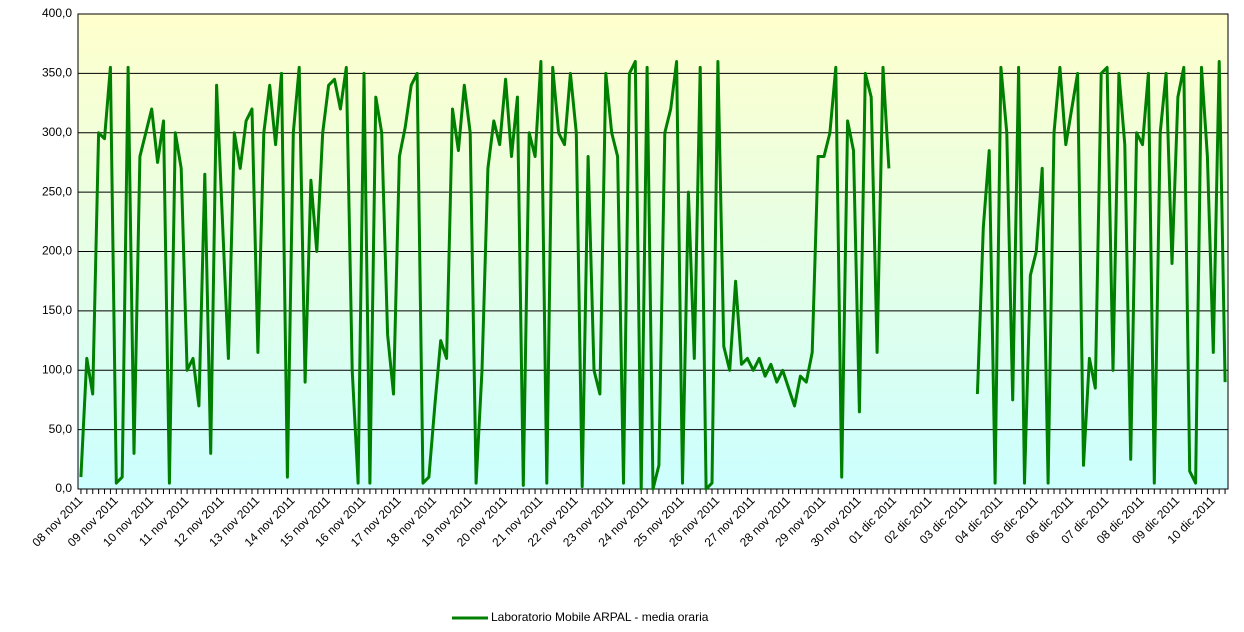  Describe the element at coordinates (61, 429) in the screenshot. I see `y-tick-label: 50,0` at that location.